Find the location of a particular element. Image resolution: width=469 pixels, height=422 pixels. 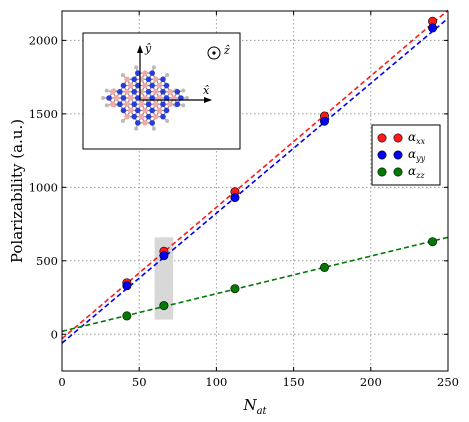

y-tick-label: 500 is located at coordinates (47, 261).